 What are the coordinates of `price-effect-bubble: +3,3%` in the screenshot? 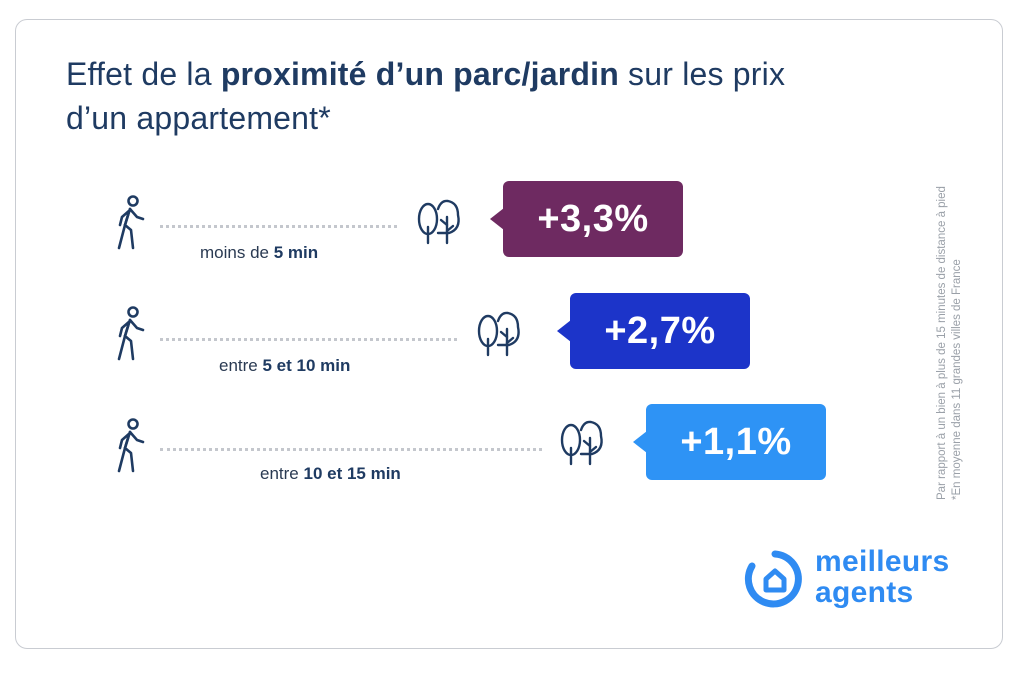 It's located at (586, 219).